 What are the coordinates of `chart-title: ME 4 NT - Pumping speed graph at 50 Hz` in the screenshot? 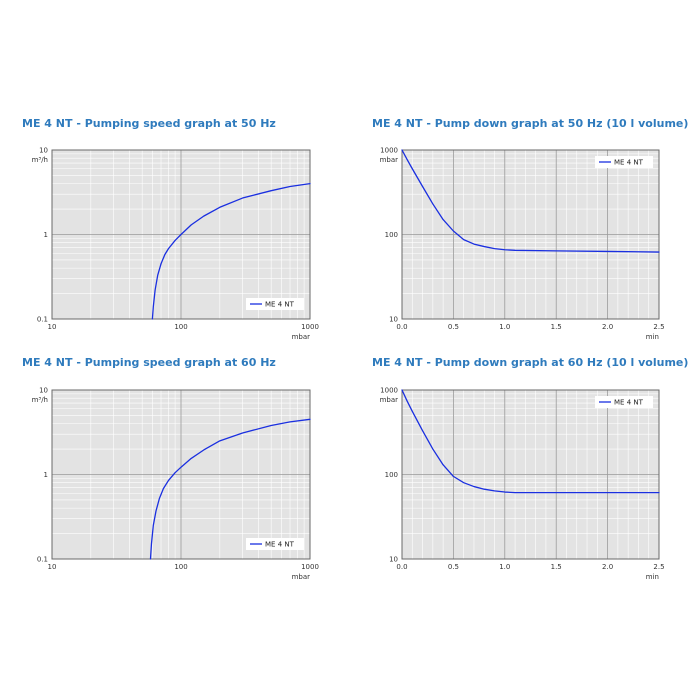 It's located at (149, 123).